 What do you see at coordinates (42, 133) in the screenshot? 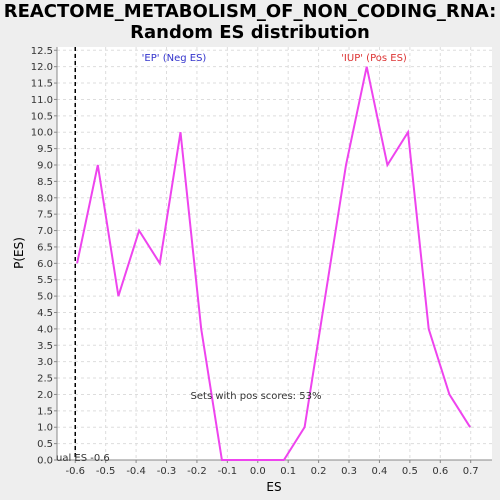
I see `y-tick-label: 10.0` at bounding box center [42, 133].